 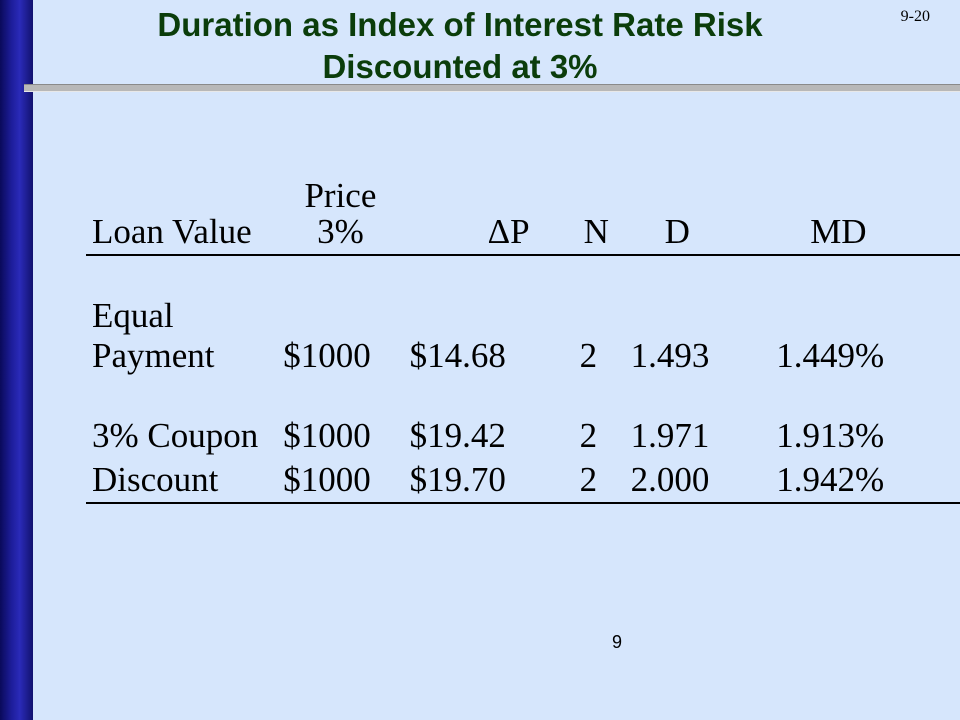 What do you see at coordinates (172, 231) in the screenshot?
I see `header-loan-value: Loan Value` at bounding box center [172, 231].